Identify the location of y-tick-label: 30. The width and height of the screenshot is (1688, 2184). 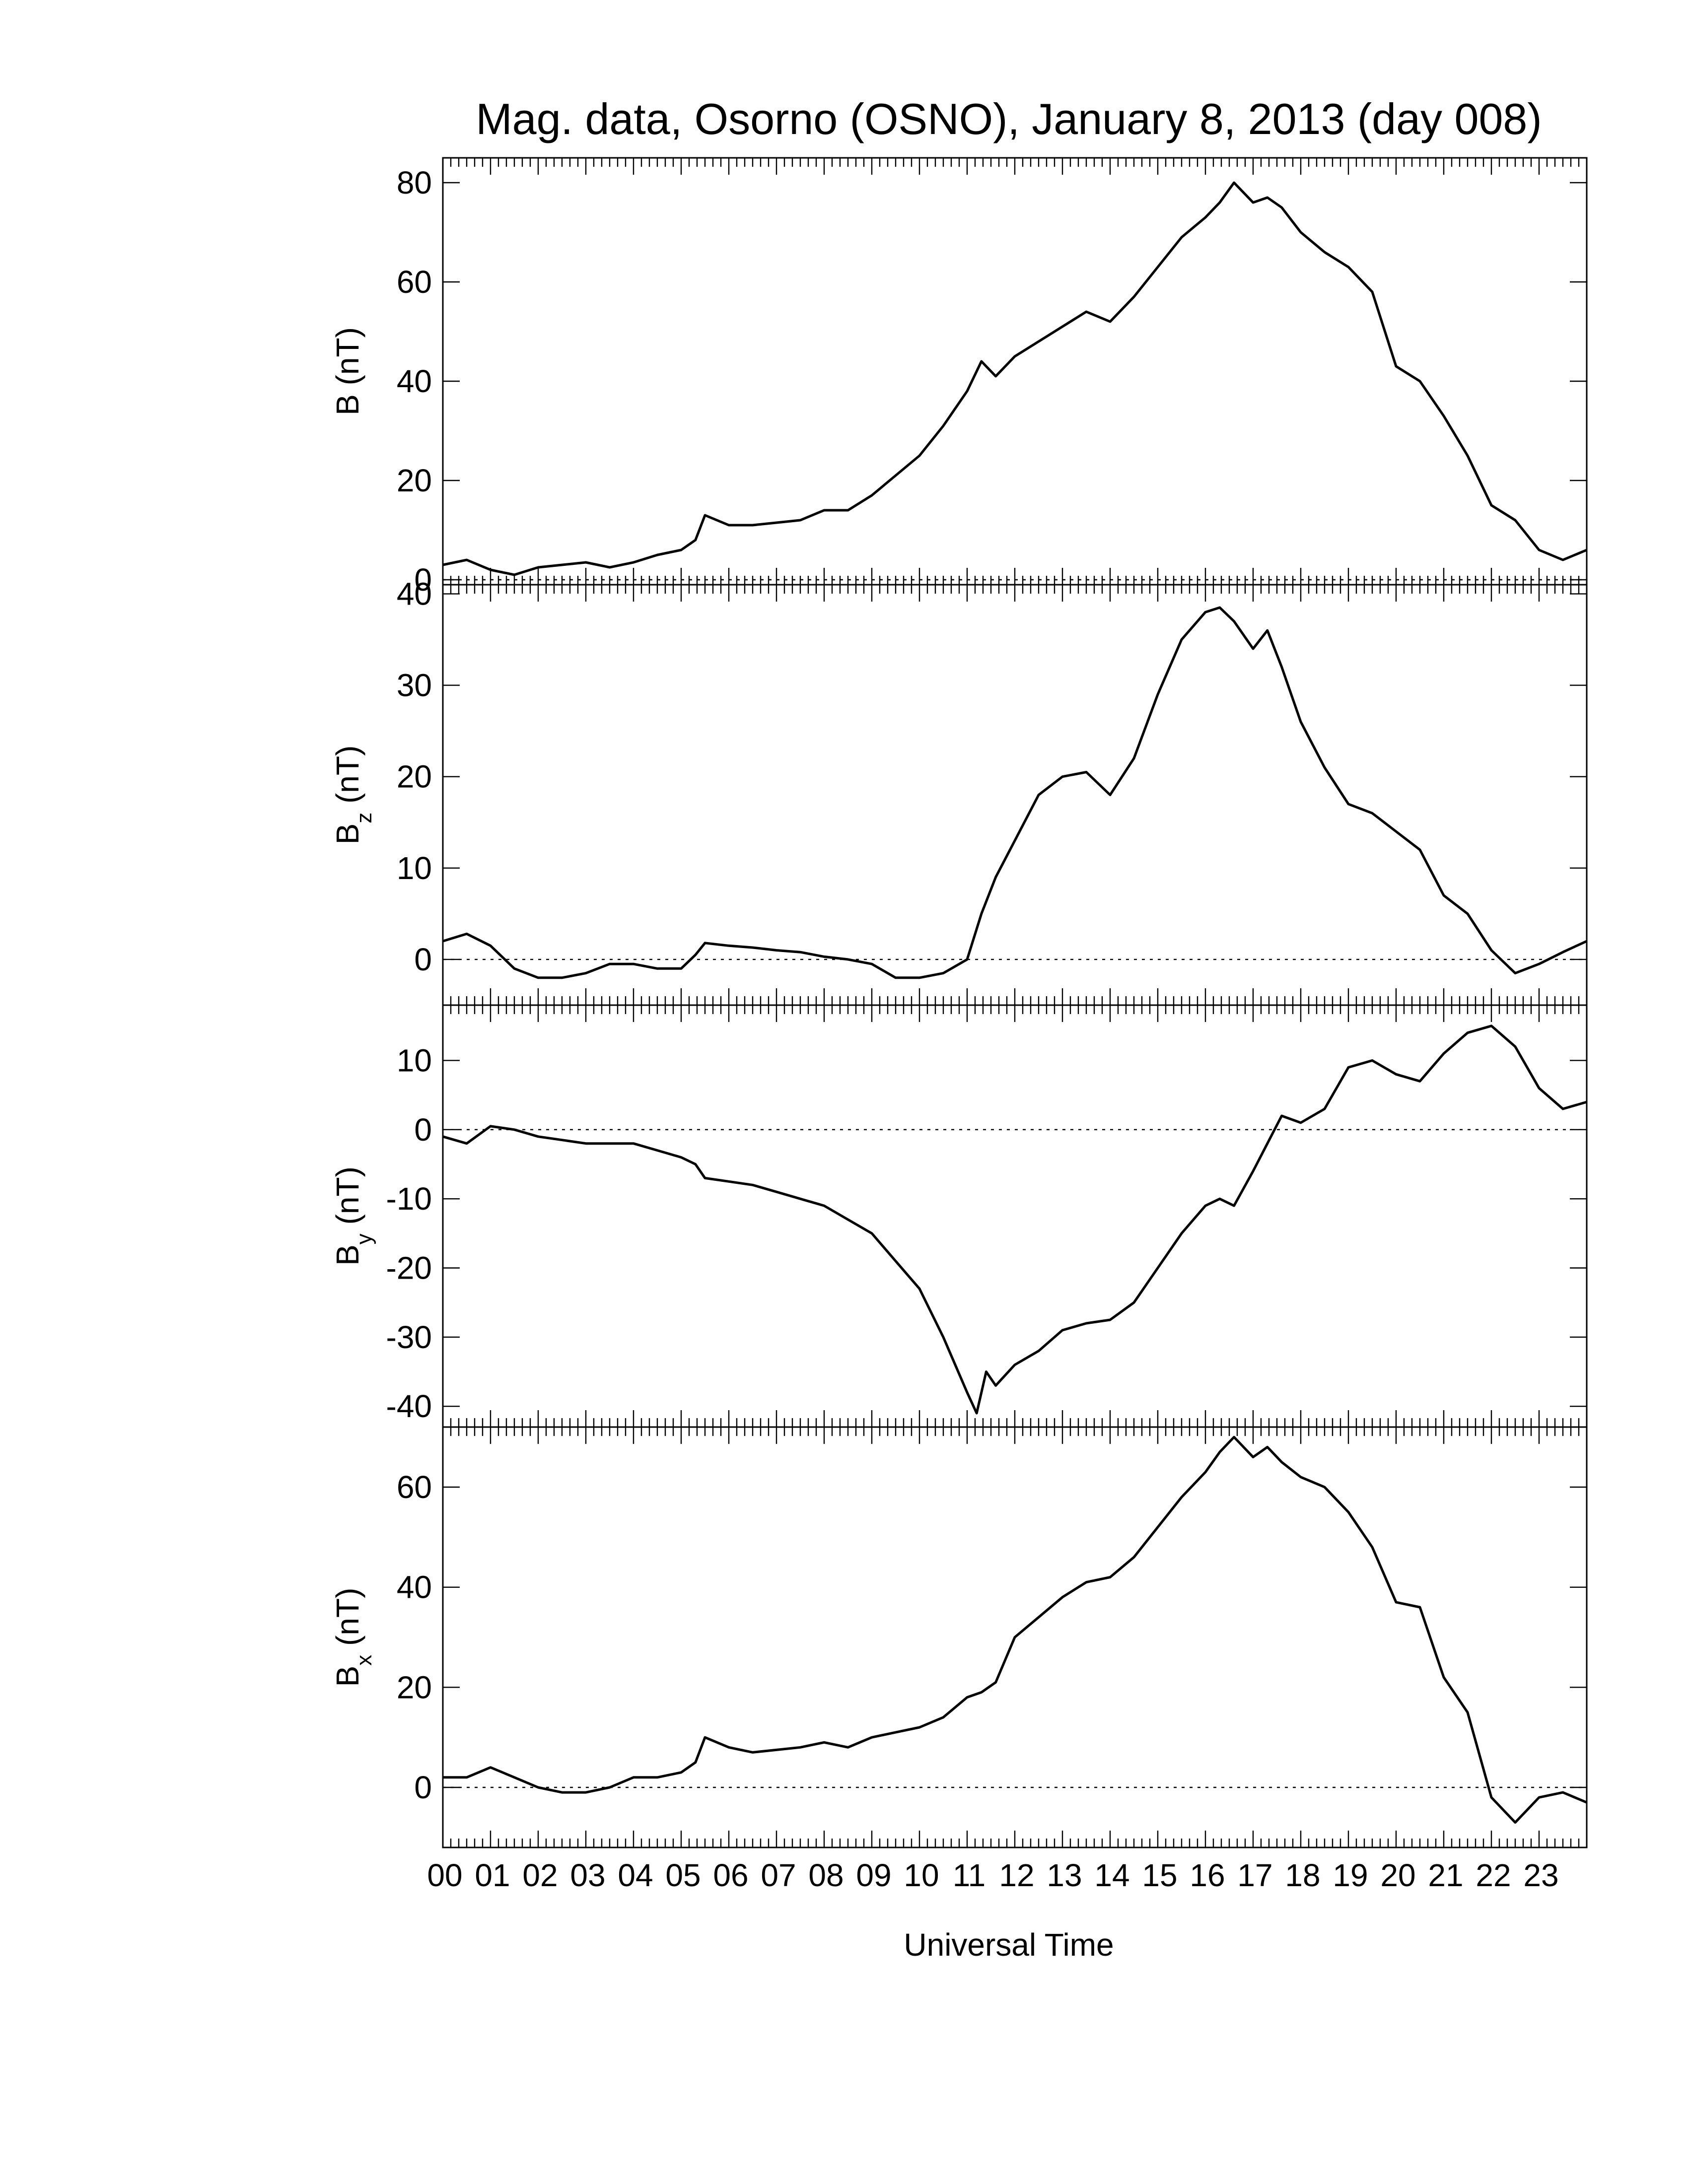
(414, 685).